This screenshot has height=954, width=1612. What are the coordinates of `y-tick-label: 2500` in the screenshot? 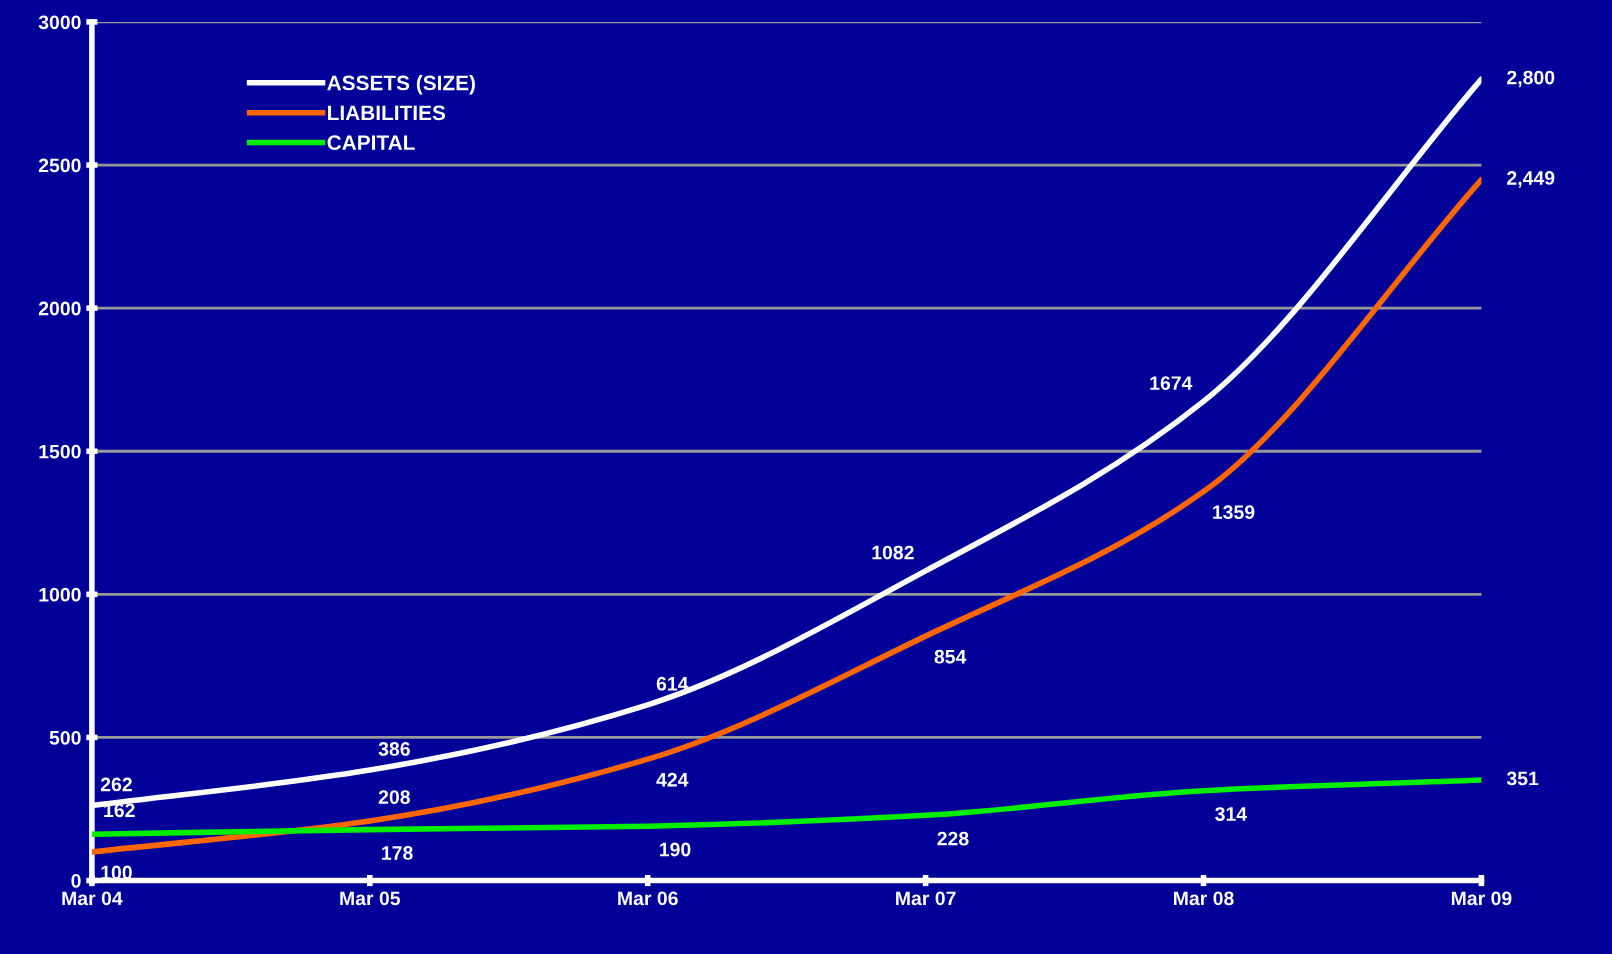 It's located at (59, 165).